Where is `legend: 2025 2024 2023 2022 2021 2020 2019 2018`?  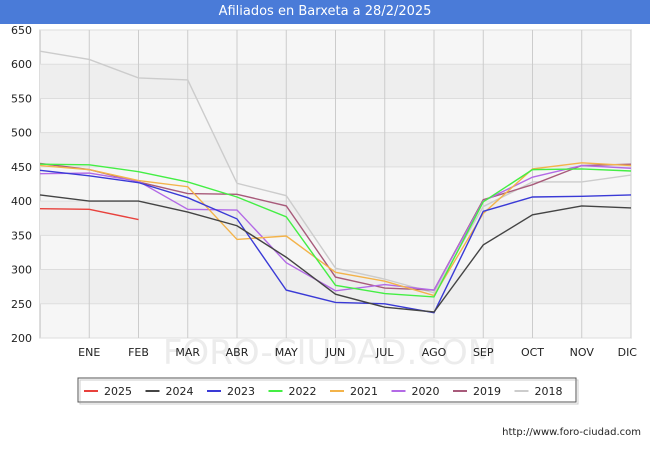
legend: 2025 2024 2023 2022 2021 2020 2019 2018 is located at coordinates (323, 391).